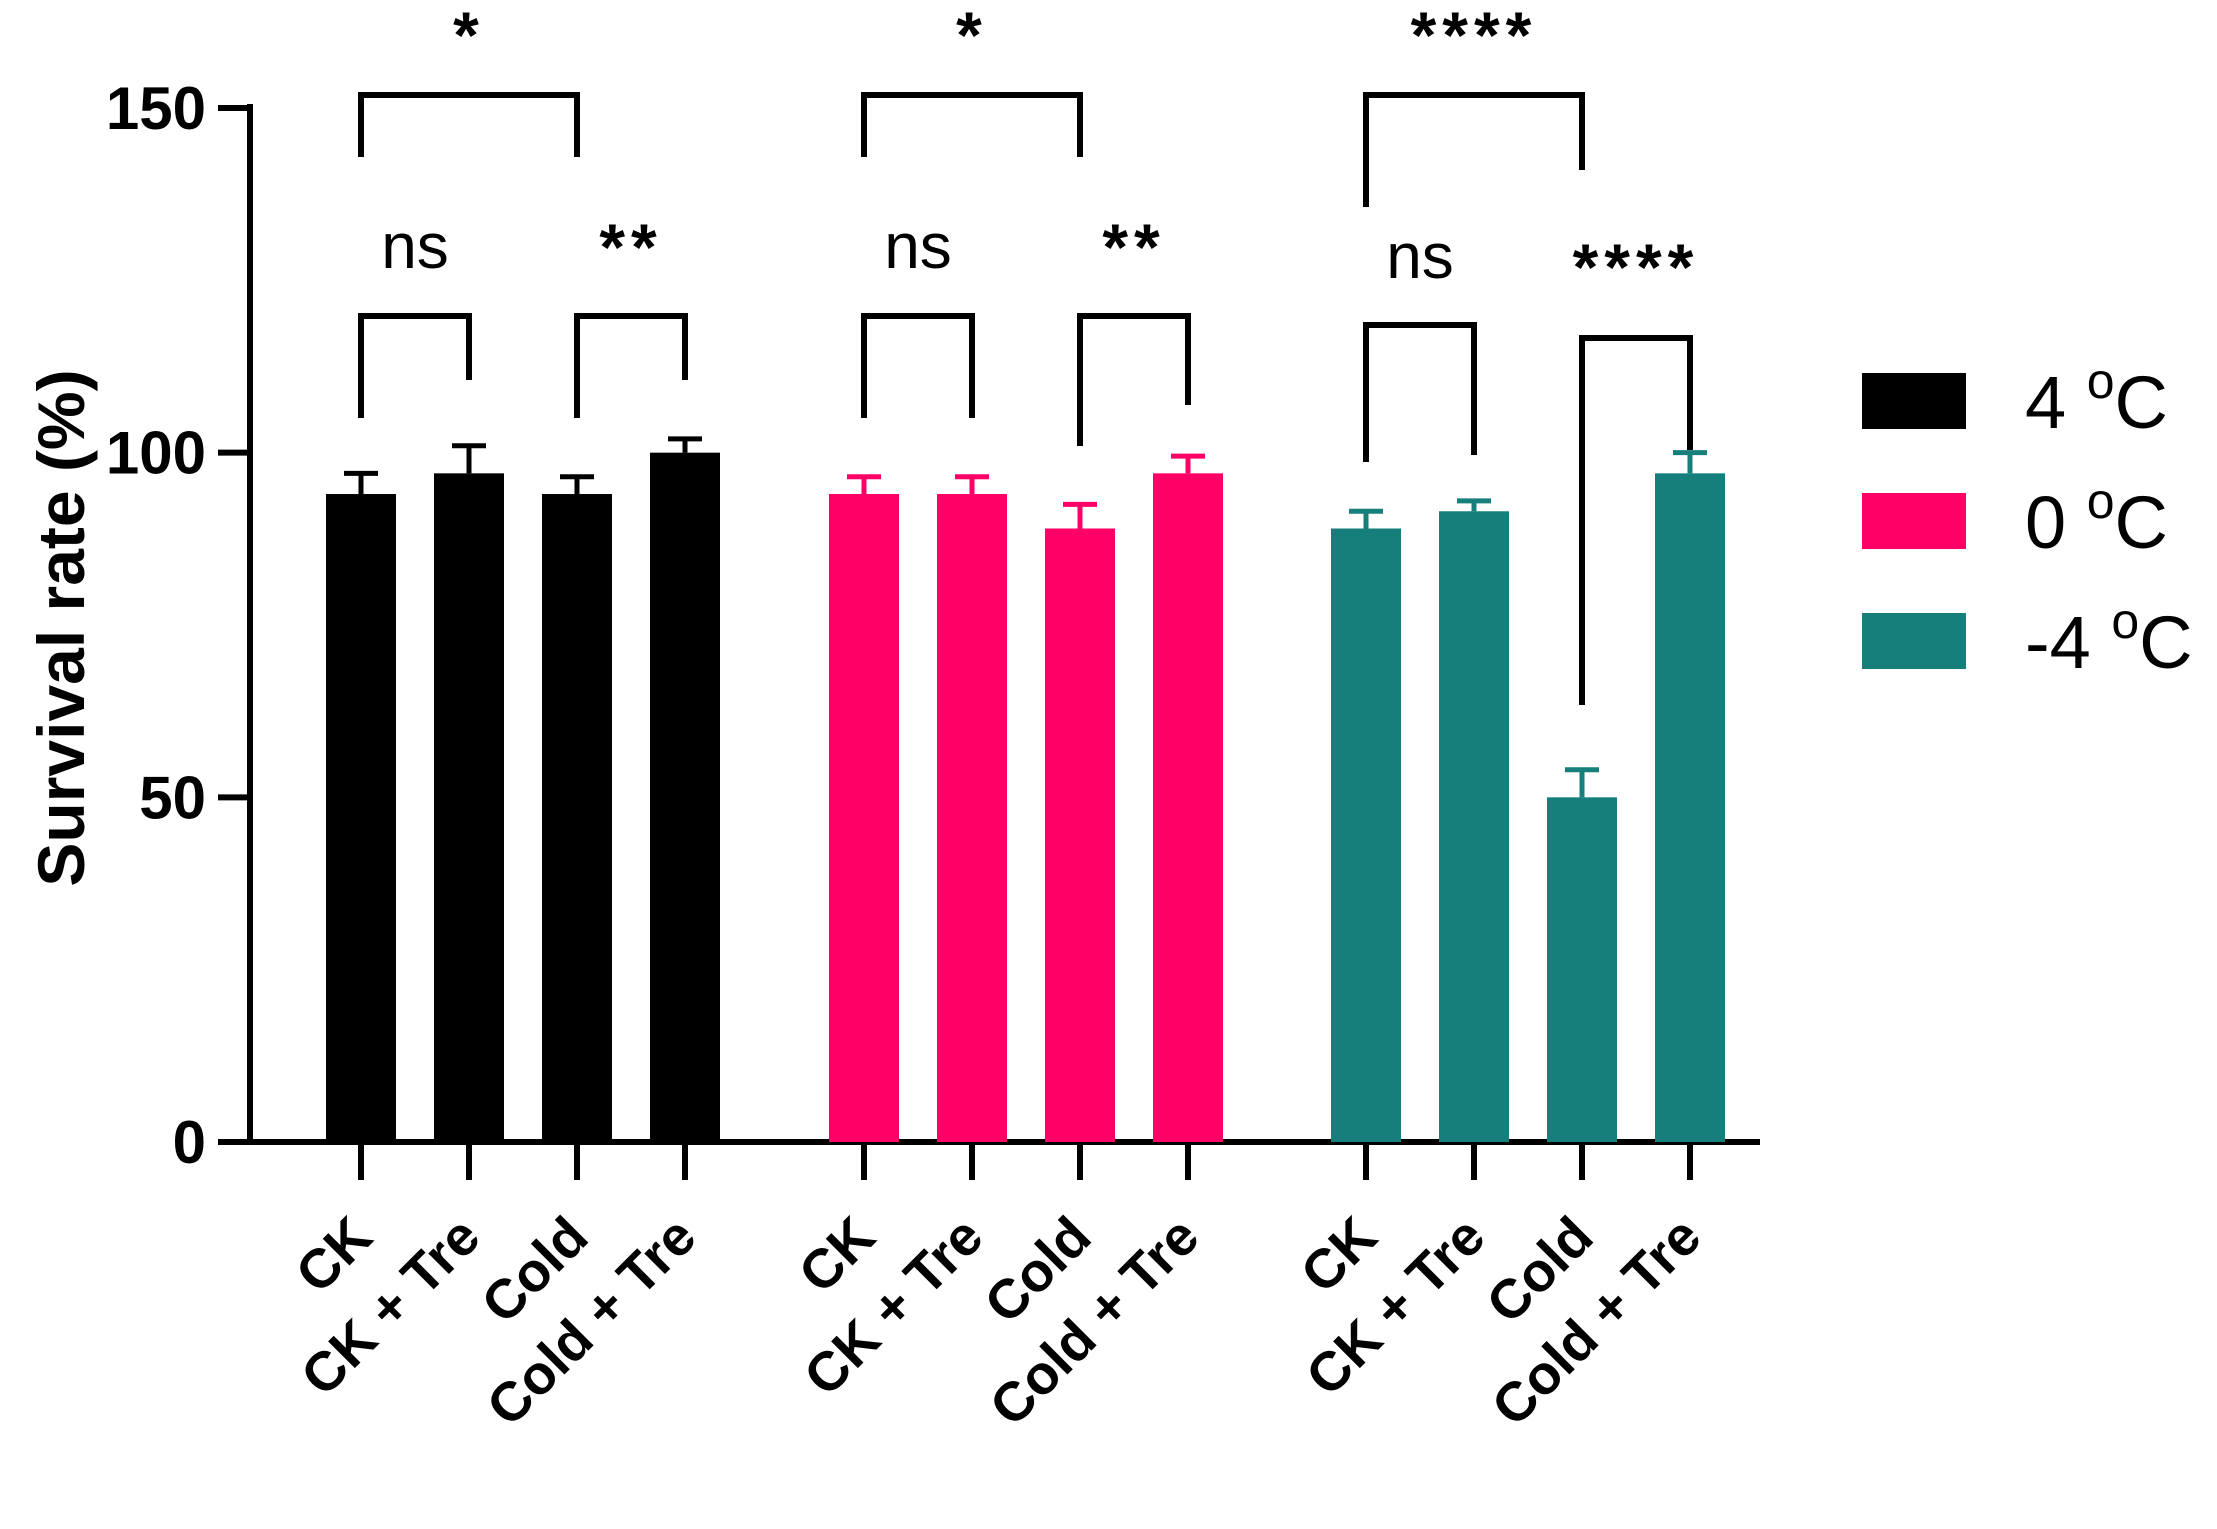 The height and width of the screenshot is (1529, 2217). What do you see at coordinates (630, 247) in the screenshot?
I see `significance-label-2: **` at bounding box center [630, 247].